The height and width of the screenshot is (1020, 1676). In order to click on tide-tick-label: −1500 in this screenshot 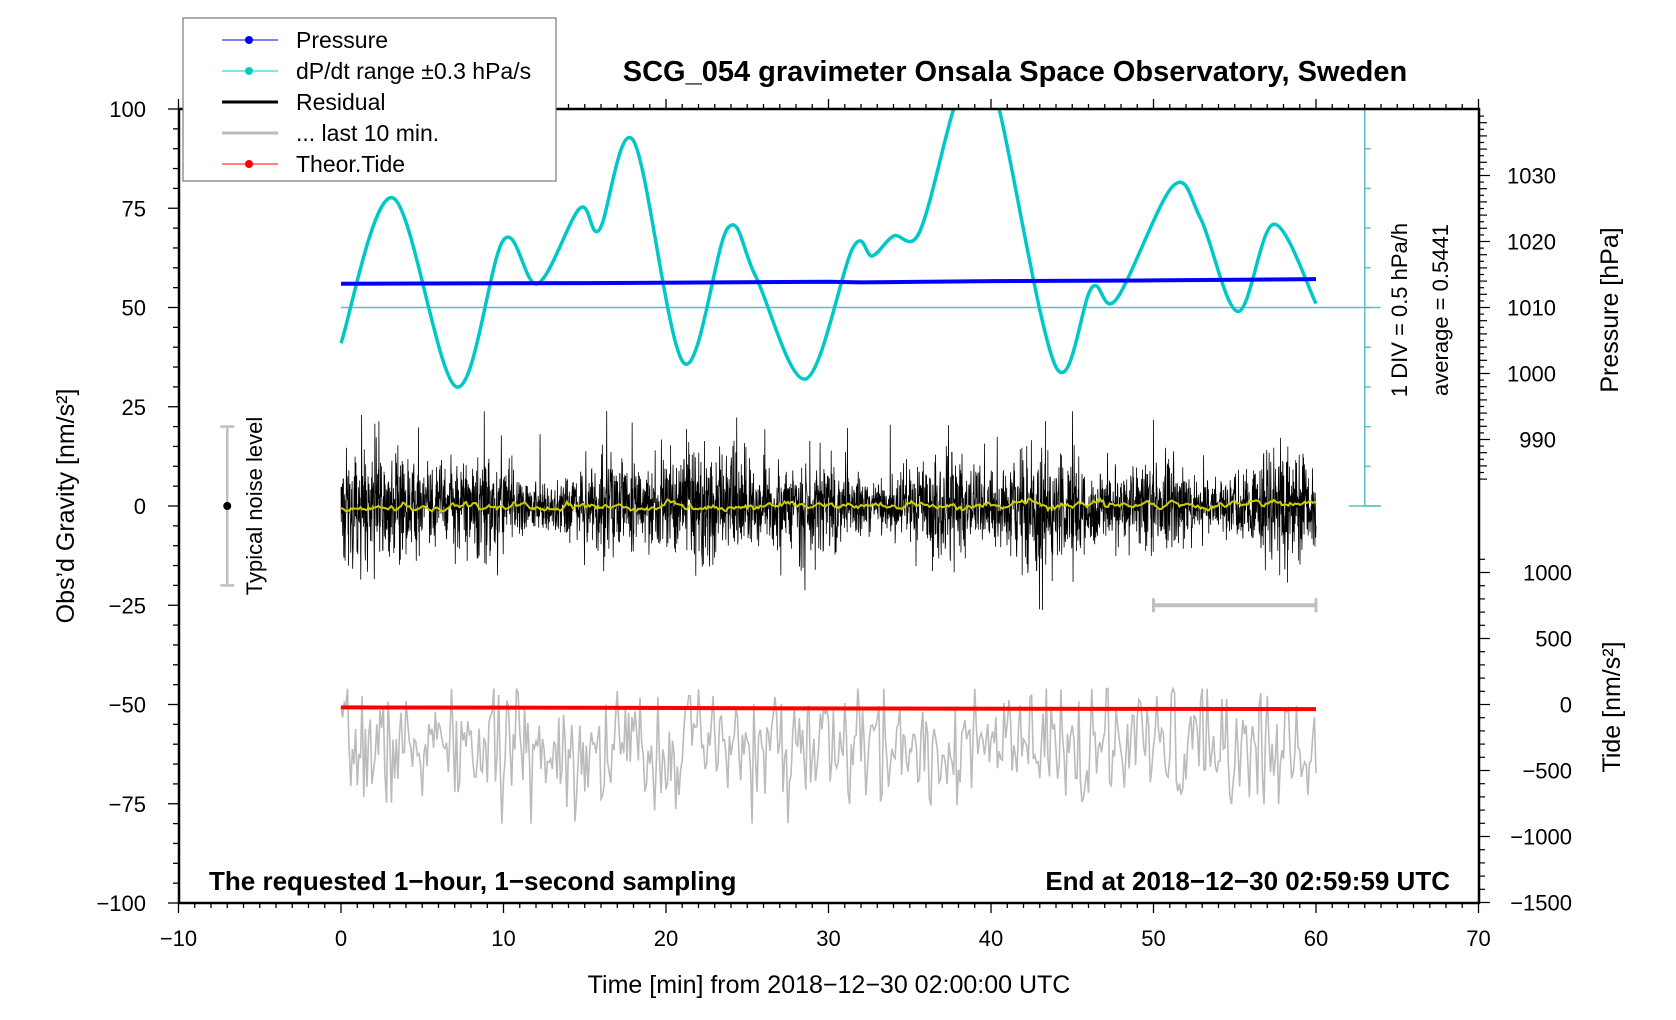, I will do `click(1541, 903)`.